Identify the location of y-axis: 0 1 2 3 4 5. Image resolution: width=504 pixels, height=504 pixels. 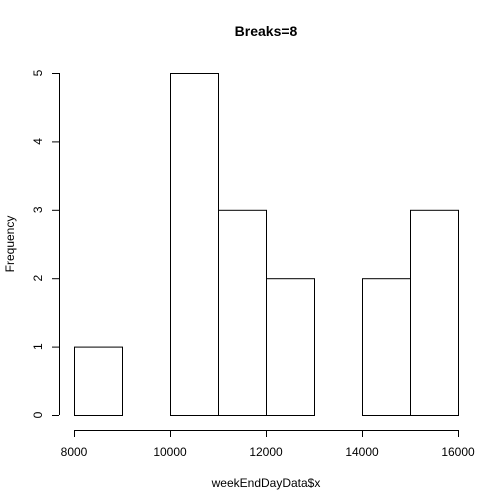
(45, 243).